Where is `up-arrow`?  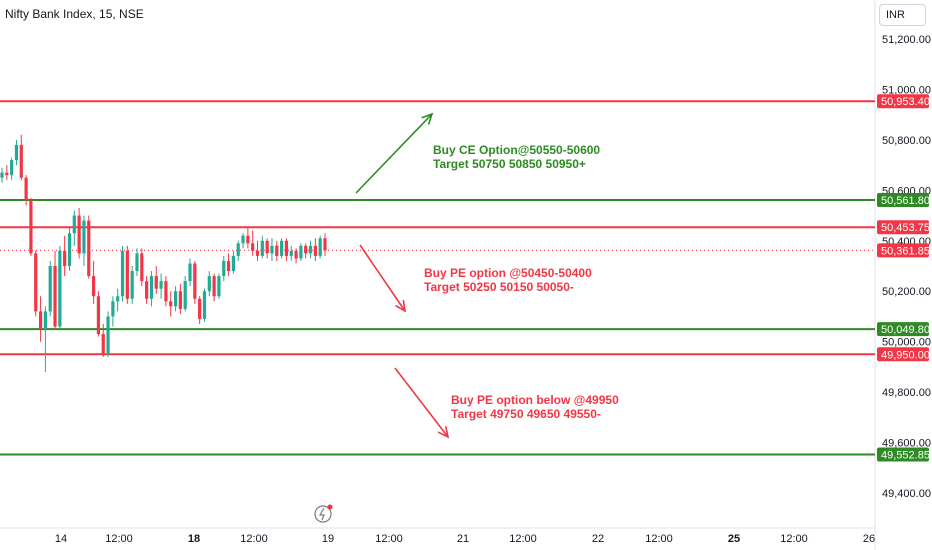
up-arrow is located at coordinates (394, 153).